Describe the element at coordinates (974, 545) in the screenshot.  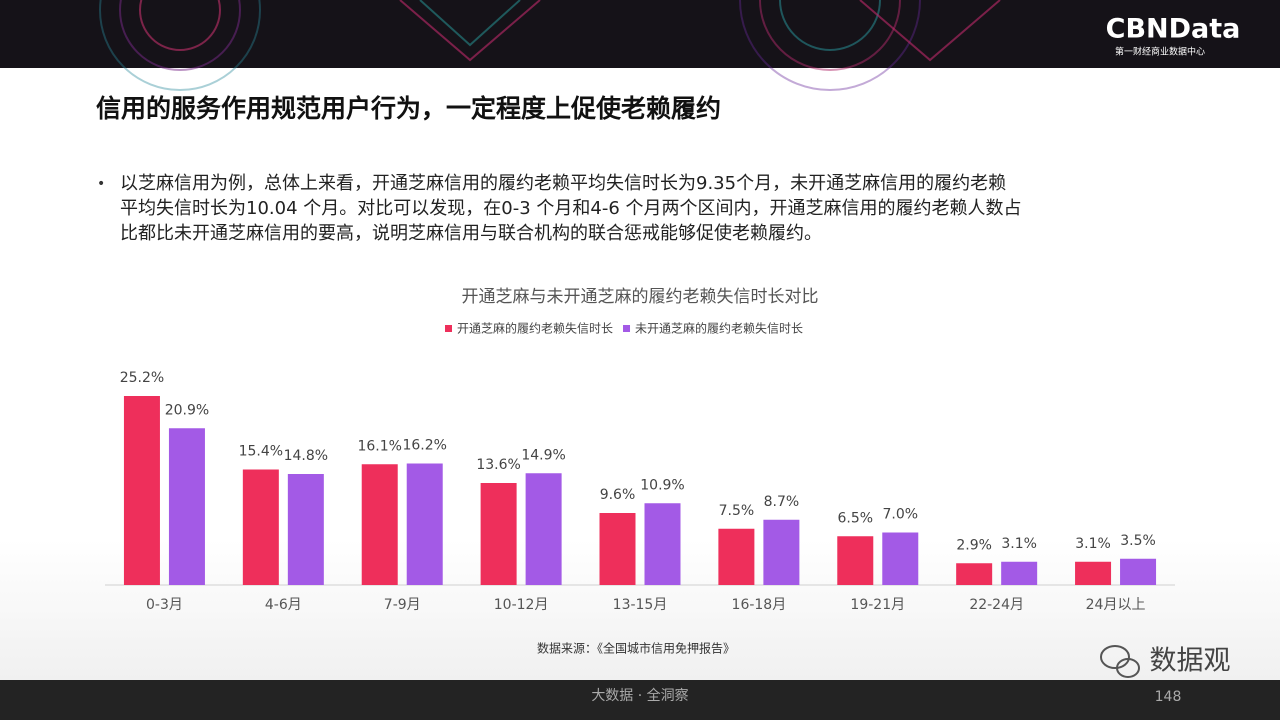
I see `data-label: 2.9%` at that location.